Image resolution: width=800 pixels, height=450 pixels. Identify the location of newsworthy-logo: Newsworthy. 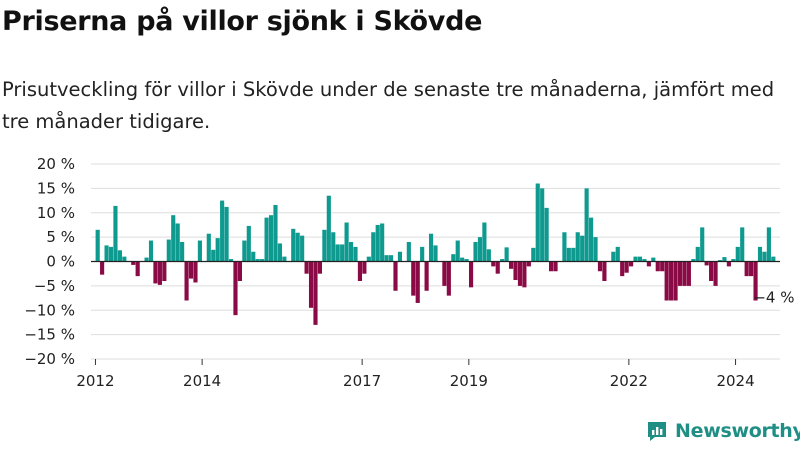
(722, 431).